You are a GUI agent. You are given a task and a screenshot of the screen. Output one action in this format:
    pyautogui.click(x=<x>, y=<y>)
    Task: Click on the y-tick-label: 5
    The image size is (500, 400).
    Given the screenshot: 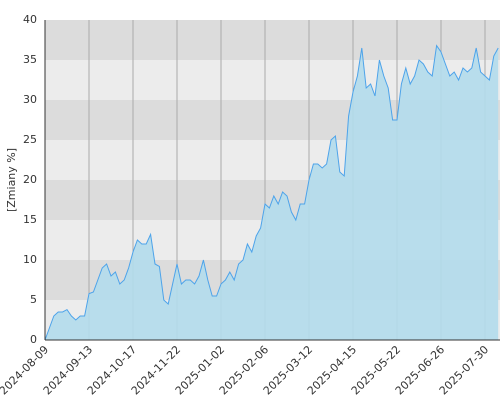 What is the action you would take?
    pyautogui.click(x=33, y=299)
    